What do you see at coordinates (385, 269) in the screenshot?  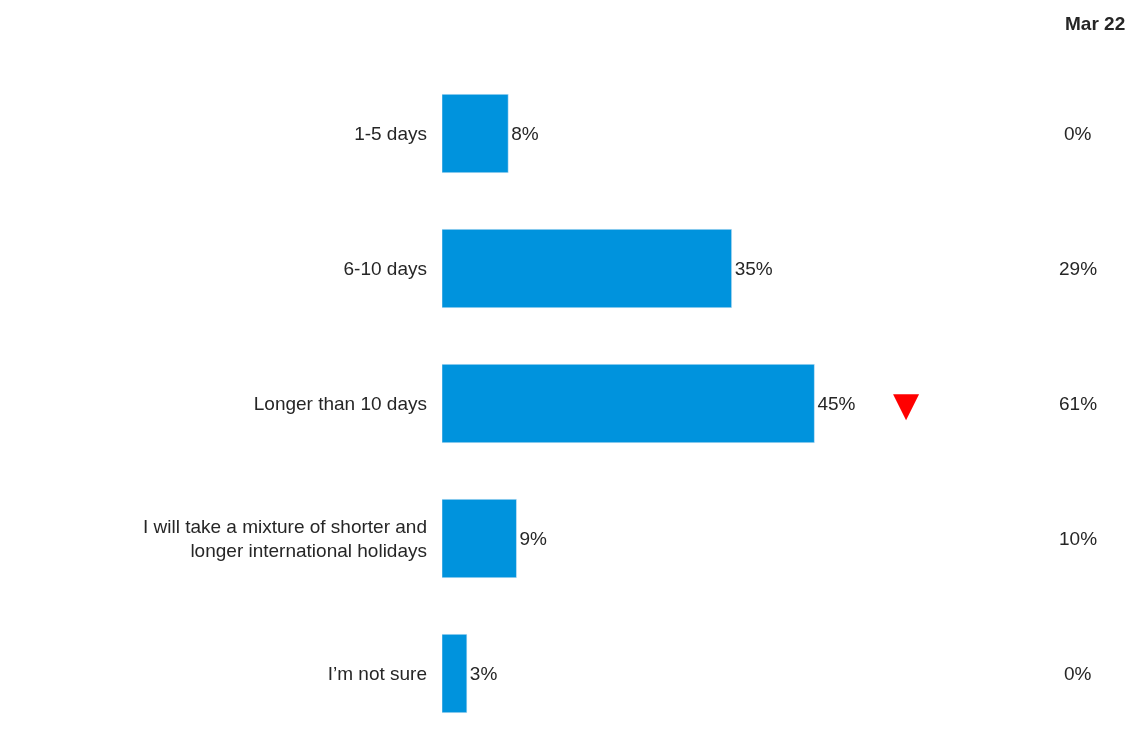 I see `y-tick-label: 6-10 days` at bounding box center [385, 269].